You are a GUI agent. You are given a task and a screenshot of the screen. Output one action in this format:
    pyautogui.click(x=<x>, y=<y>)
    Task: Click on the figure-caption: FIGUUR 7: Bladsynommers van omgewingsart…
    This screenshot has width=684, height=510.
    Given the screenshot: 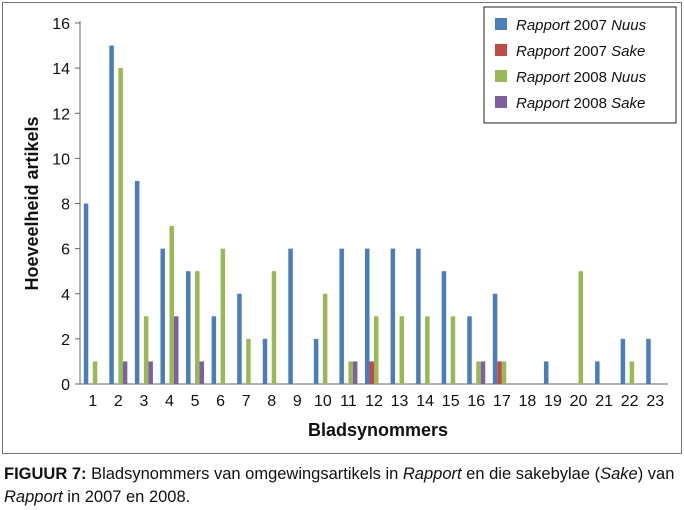 What is the action you would take?
    pyautogui.click(x=342, y=486)
    